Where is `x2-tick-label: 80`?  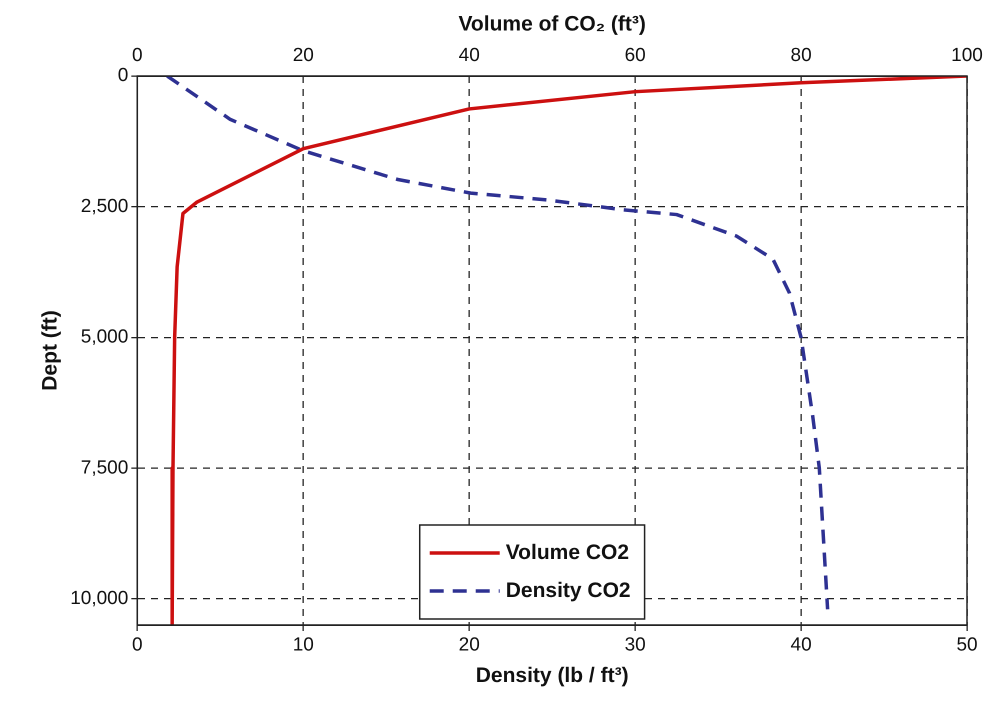 x2-tick-label: 80 is located at coordinates (801, 55).